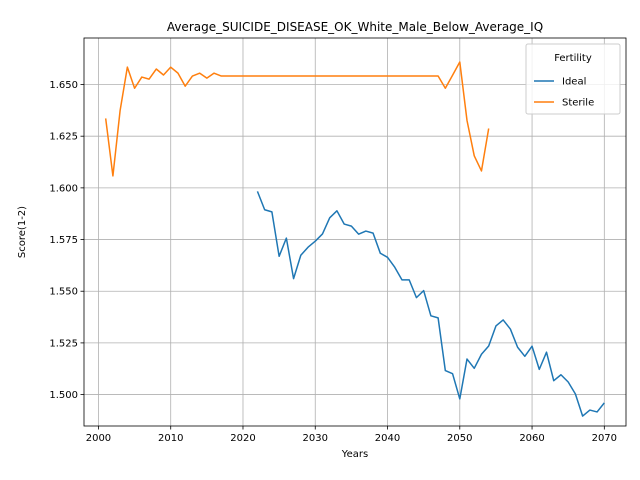 The height and width of the screenshot is (480, 640). I want to click on x-tick-label: 2050, so click(459, 438).